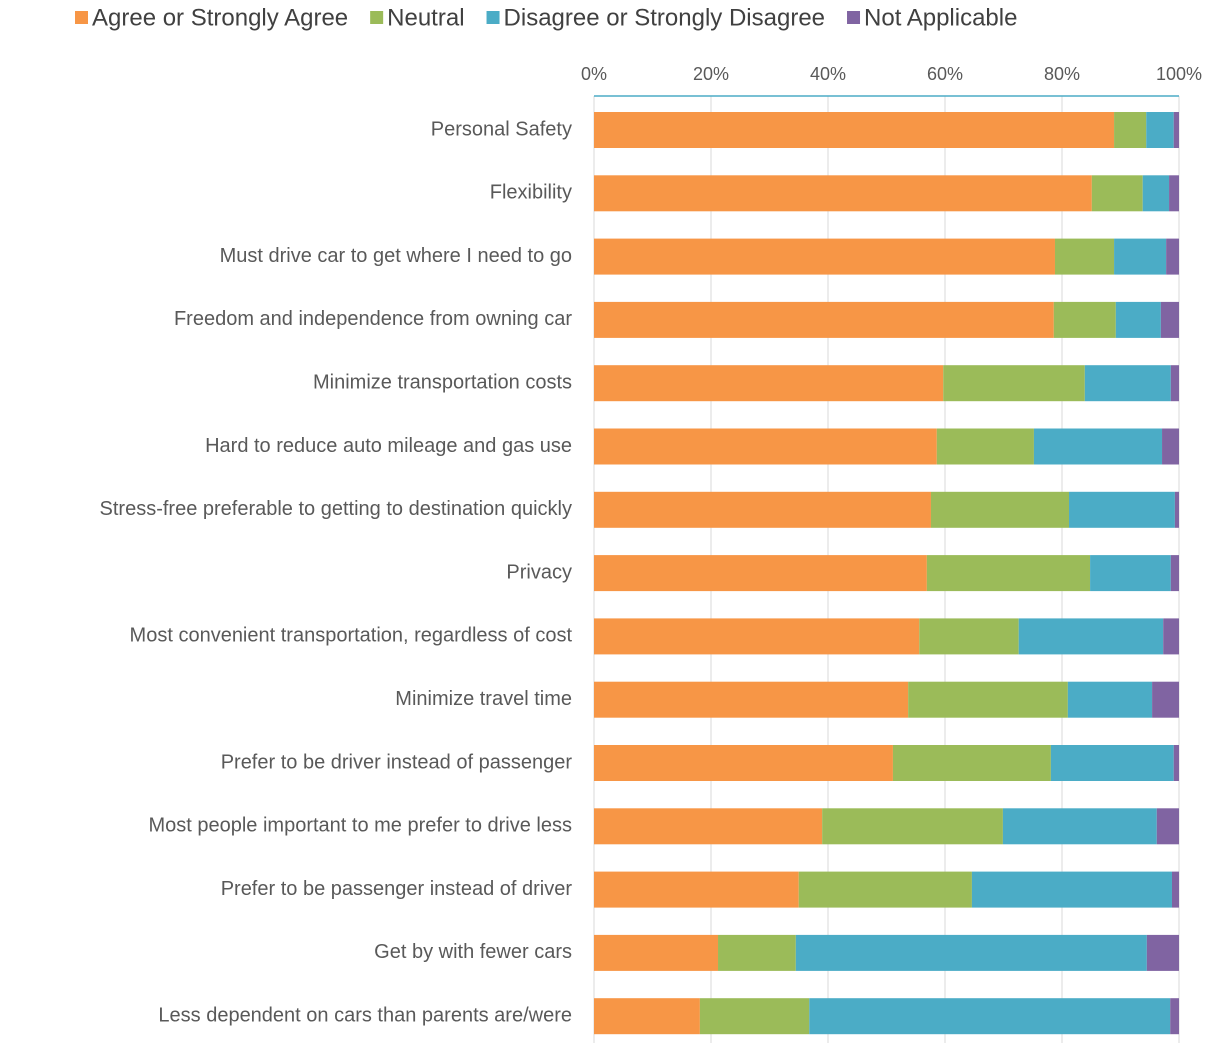 Image resolution: width=1215 pixels, height=1043 pixels. I want to click on x-tick-label: 0%, so click(594, 74).